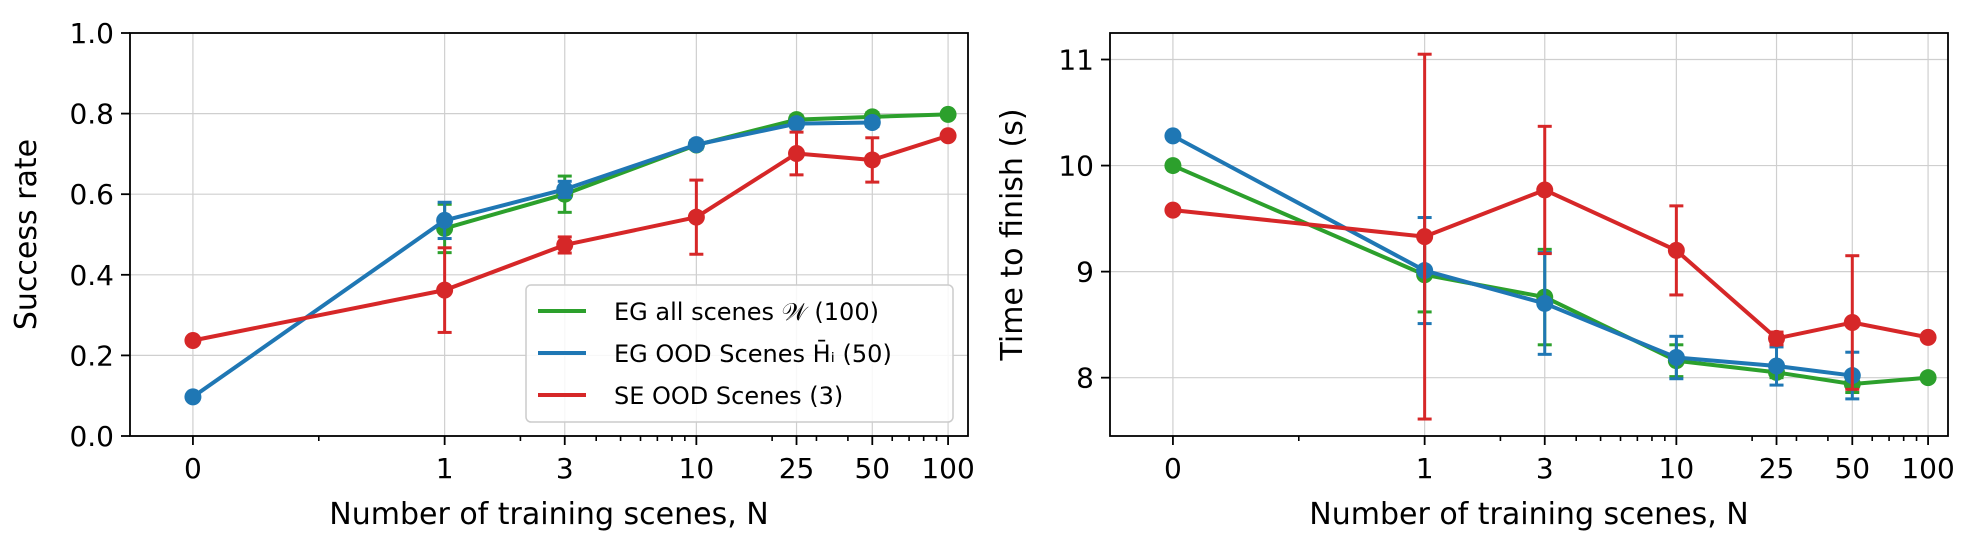  What do you see at coordinates (1084, 219) in the screenshot?
I see `y-axis-ticks: 8 9 10 11` at bounding box center [1084, 219].